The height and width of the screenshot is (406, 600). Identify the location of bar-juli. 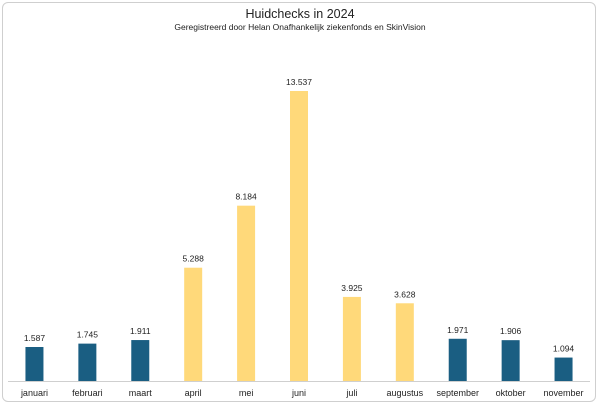
(351, 338).